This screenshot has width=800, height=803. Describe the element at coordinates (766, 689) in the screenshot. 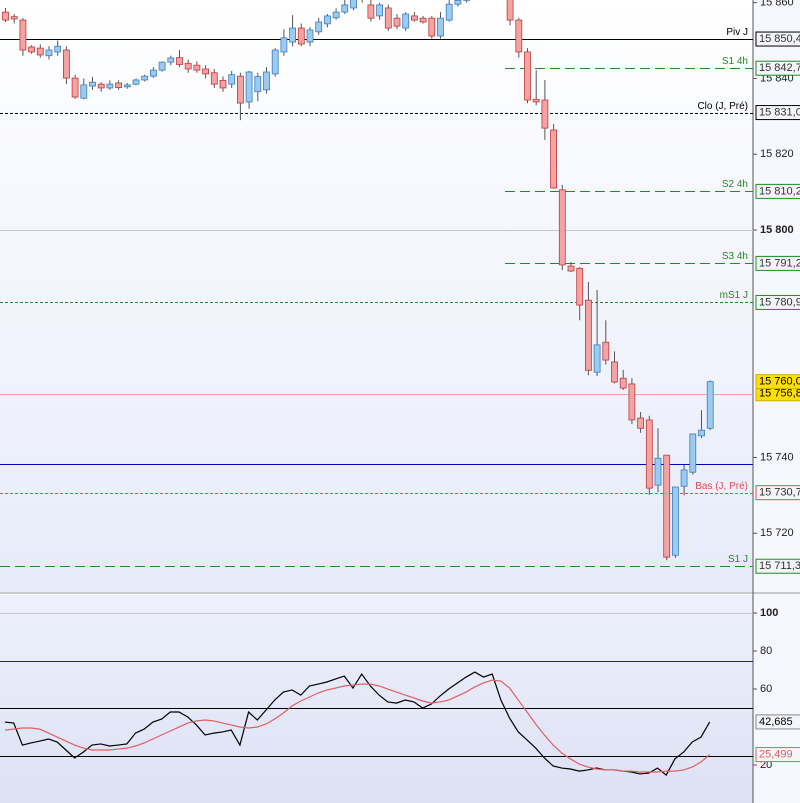

I see `y-tick-label: 60` at that location.